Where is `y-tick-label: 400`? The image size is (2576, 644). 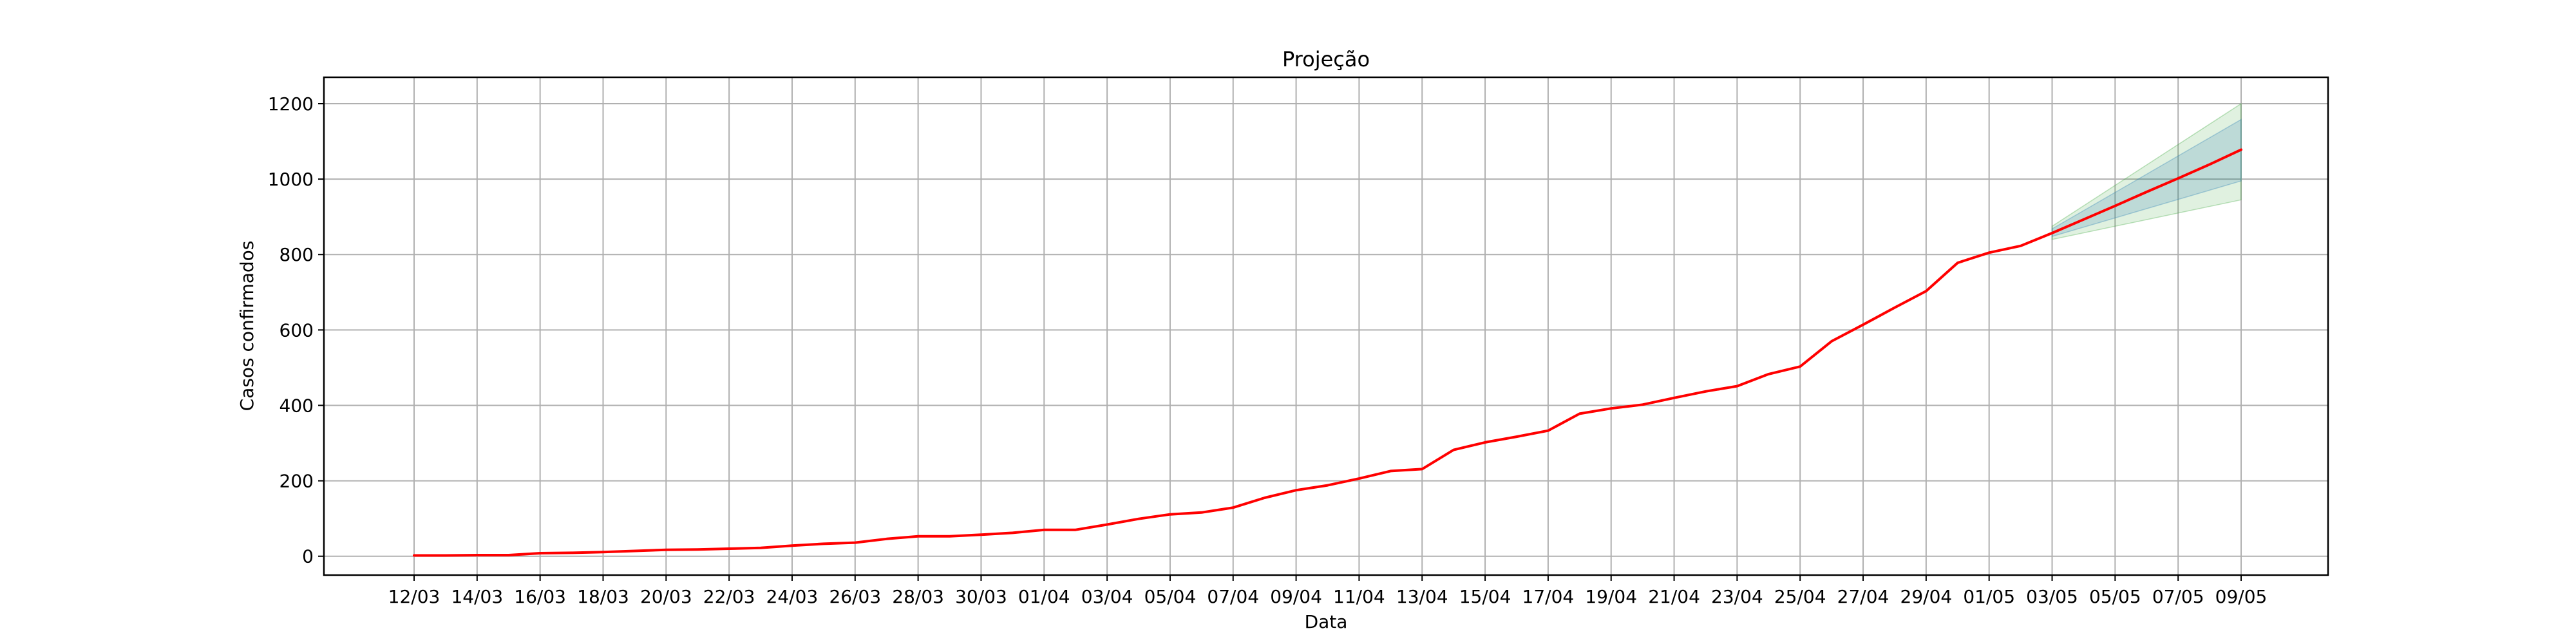 y-tick-label: 400 is located at coordinates (296, 405).